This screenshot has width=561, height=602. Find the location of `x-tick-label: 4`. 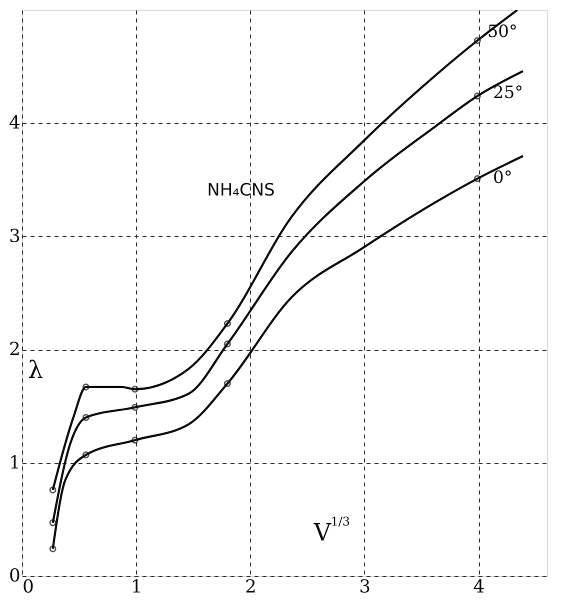

x-tick-label: 4 is located at coordinates (479, 587).